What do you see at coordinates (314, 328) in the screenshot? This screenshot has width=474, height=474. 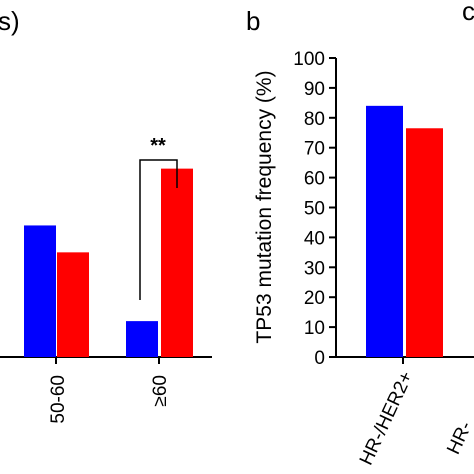 I see `panel-b-y-tick-label: 10` at bounding box center [314, 328].